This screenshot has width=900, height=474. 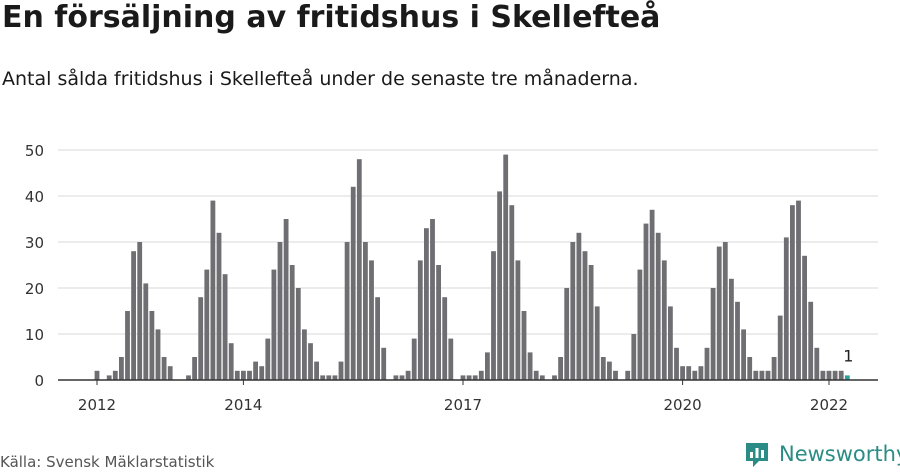 What do you see at coordinates (34, 289) in the screenshot?
I see `y-tick-label: 20` at bounding box center [34, 289].